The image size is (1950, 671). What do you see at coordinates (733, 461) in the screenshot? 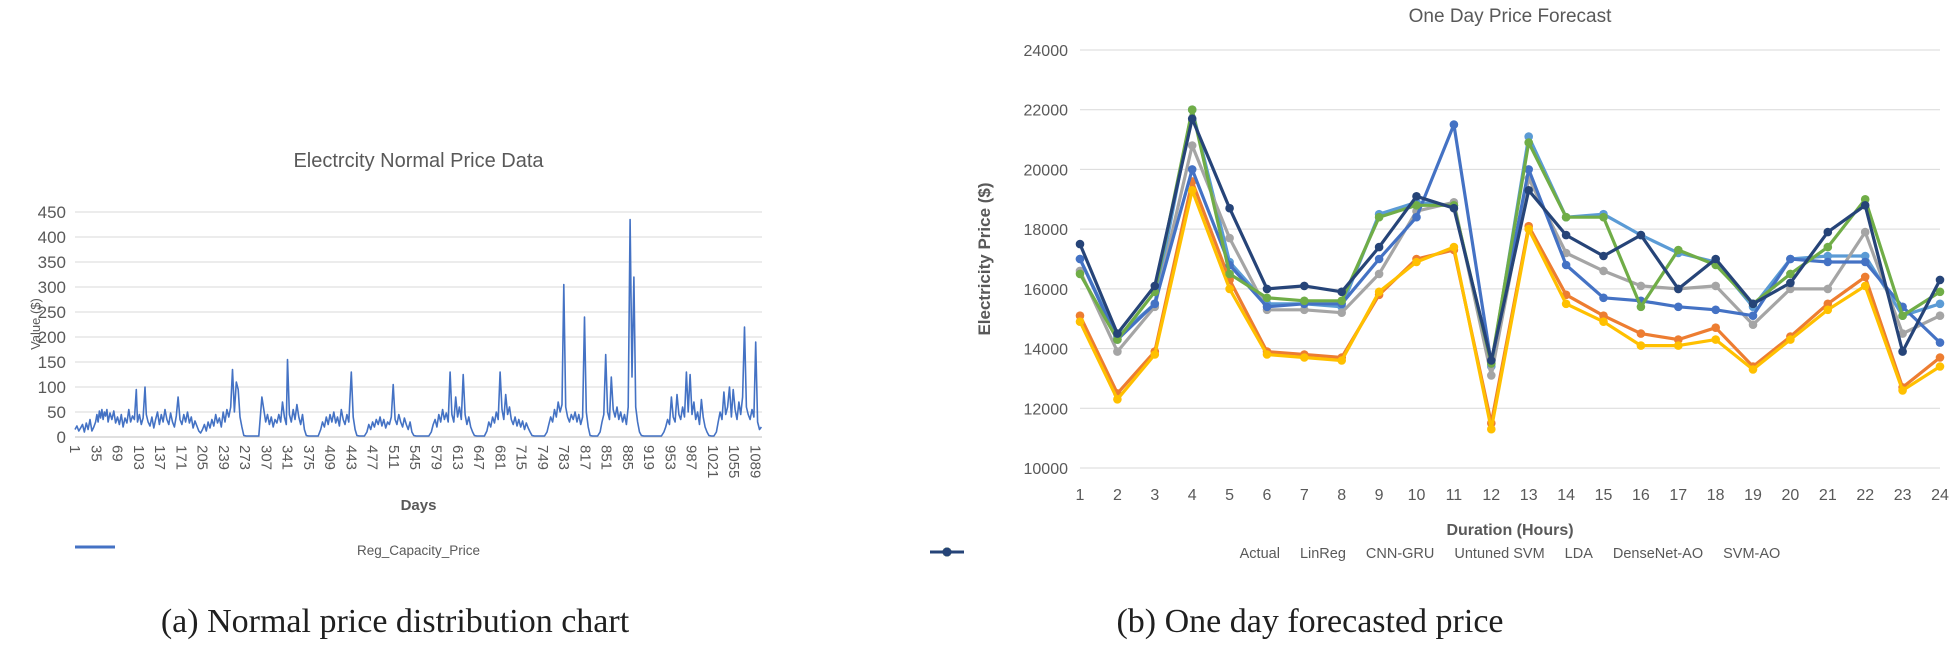
I see `svg-text: 1055` at bounding box center [733, 461].